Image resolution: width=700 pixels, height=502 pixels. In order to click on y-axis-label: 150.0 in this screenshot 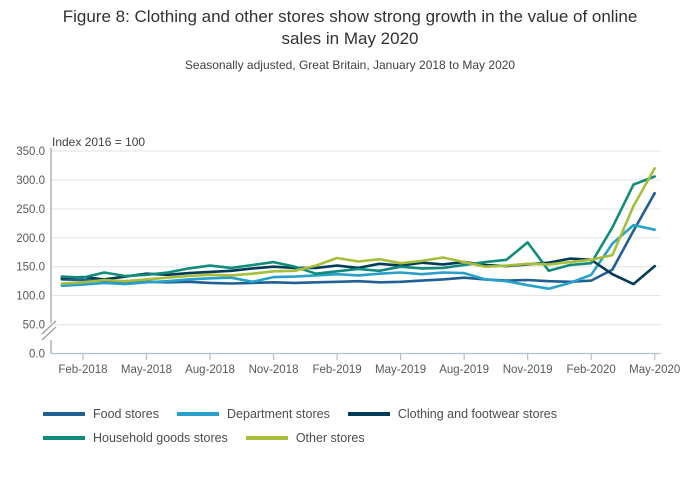, I will do `click(30, 268)`.